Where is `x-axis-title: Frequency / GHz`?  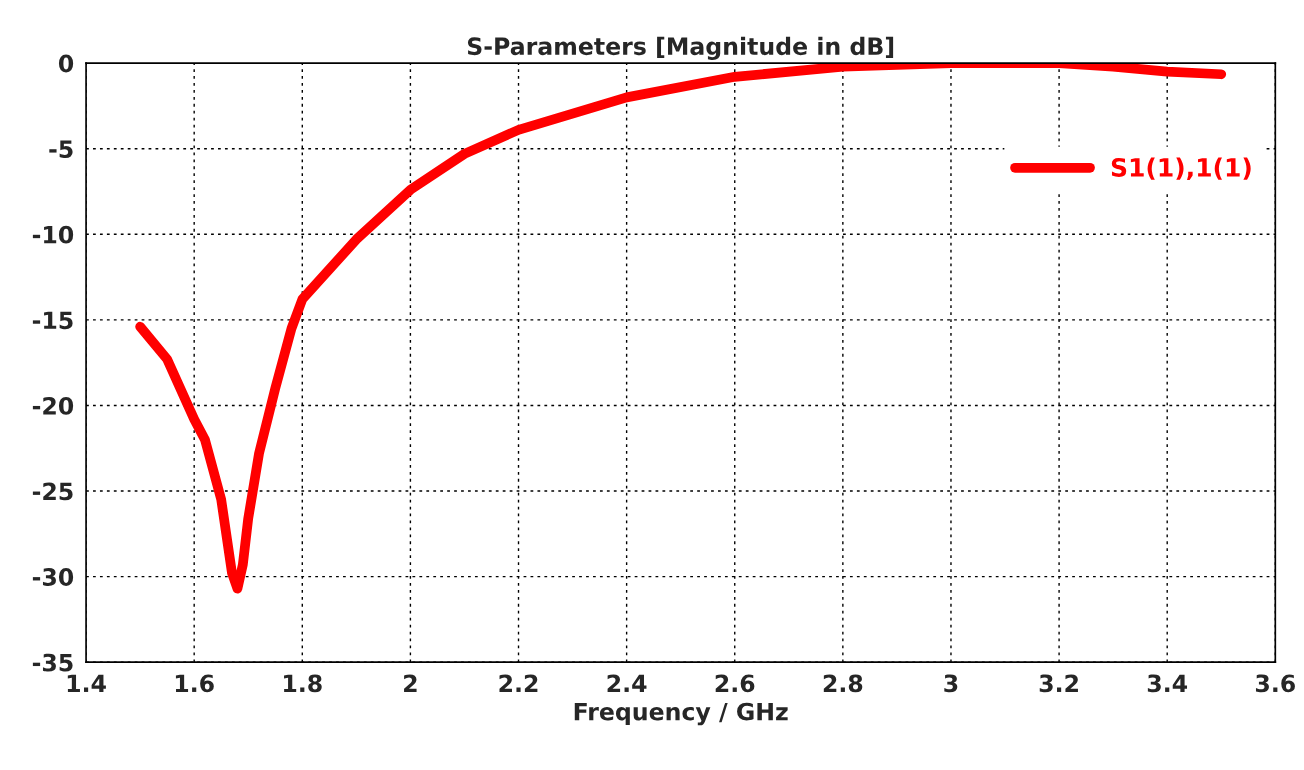
x-axis-title: Frequency / GHz is located at coordinates (681, 714).